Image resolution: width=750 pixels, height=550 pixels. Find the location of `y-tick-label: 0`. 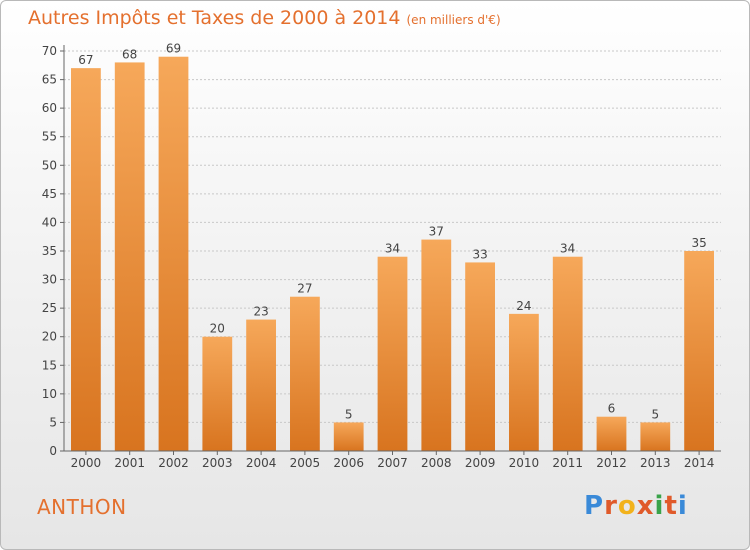

y-tick-label: 0 is located at coordinates (53, 451).